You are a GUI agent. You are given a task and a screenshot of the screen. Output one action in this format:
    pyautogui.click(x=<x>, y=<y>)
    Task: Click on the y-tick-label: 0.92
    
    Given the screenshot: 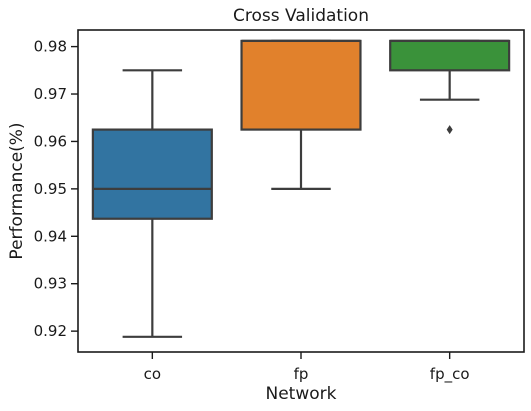 What is the action you would take?
    pyautogui.click(x=50, y=331)
    